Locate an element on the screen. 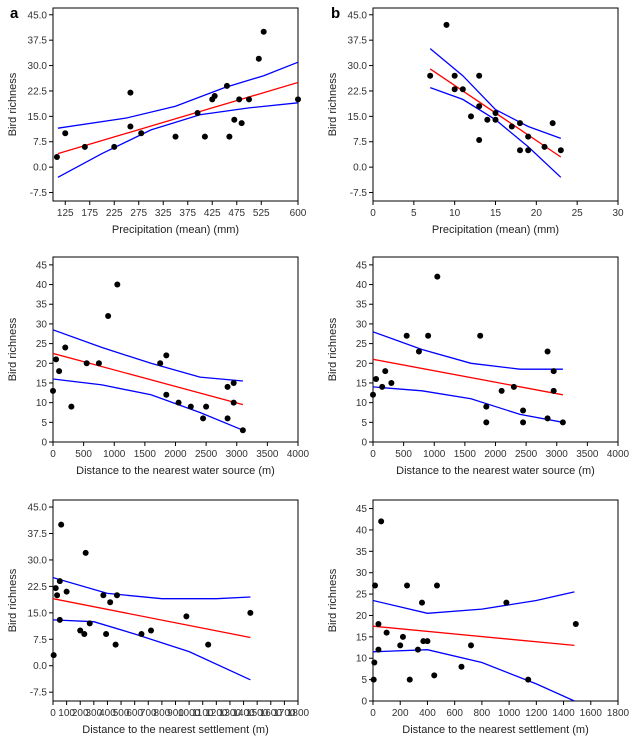 The height and width of the screenshot is (747, 632). y-tick-label: 22.5 is located at coordinates (358, 91).